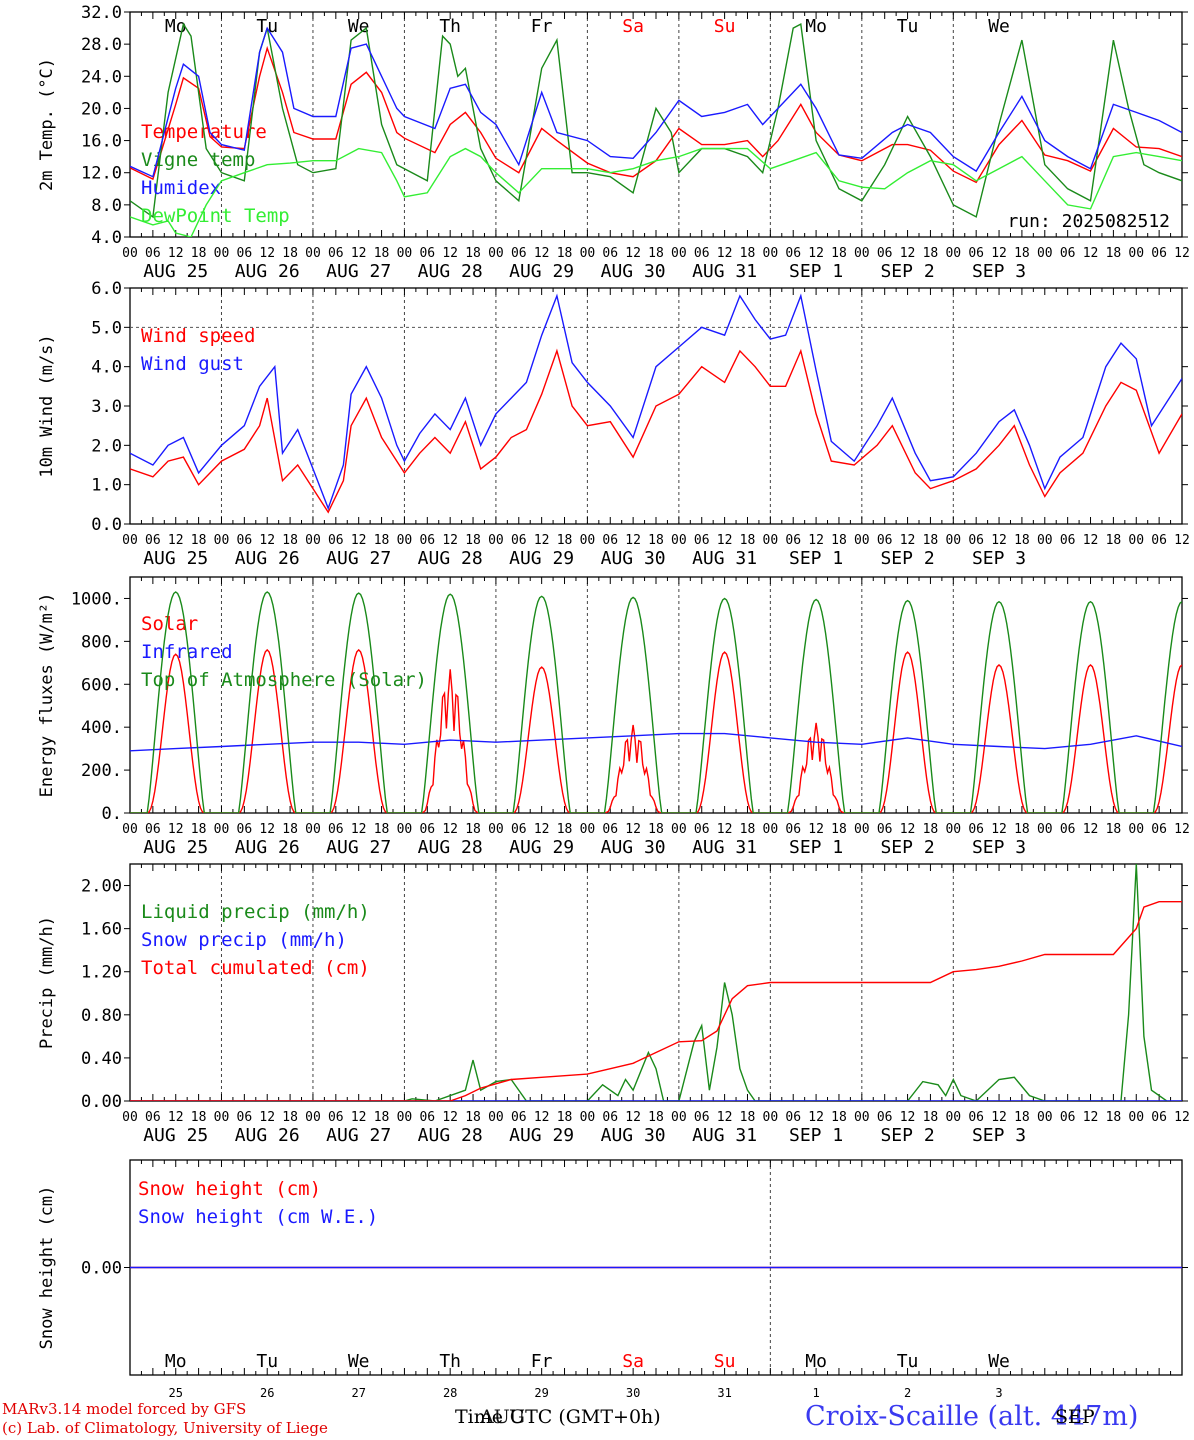 This screenshot has width=1194, height=1440. What do you see at coordinates (198, 160) in the screenshot?
I see `legend-entry: Vigne temp` at bounding box center [198, 160].